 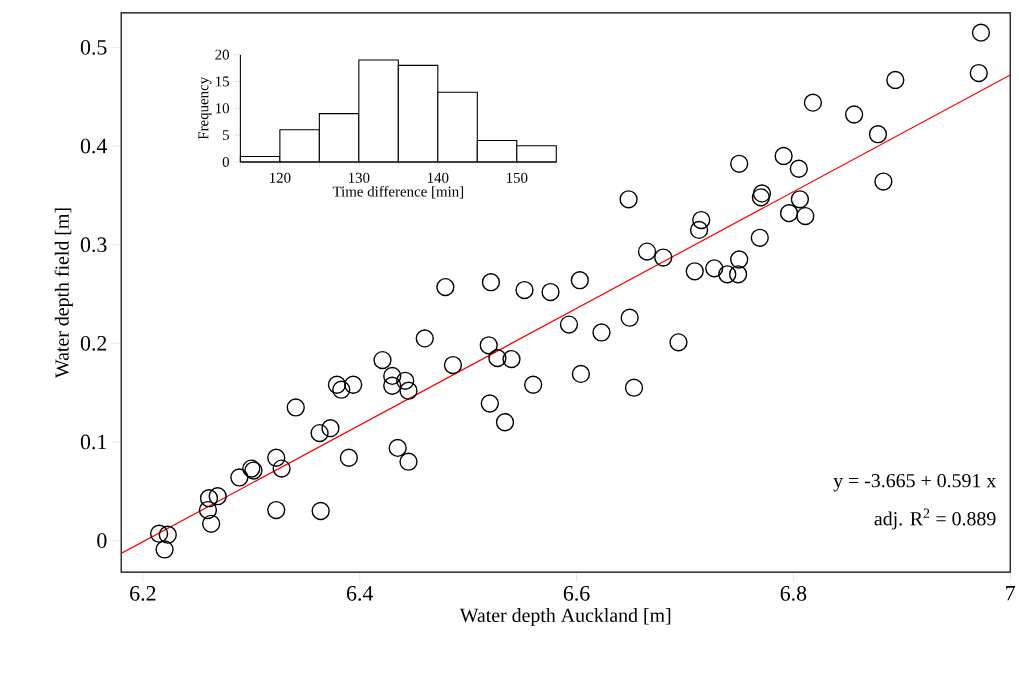 What do you see at coordinates (360, 593) in the screenshot?
I see `x-tick-label: 6.4` at bounding box center [360, 593].